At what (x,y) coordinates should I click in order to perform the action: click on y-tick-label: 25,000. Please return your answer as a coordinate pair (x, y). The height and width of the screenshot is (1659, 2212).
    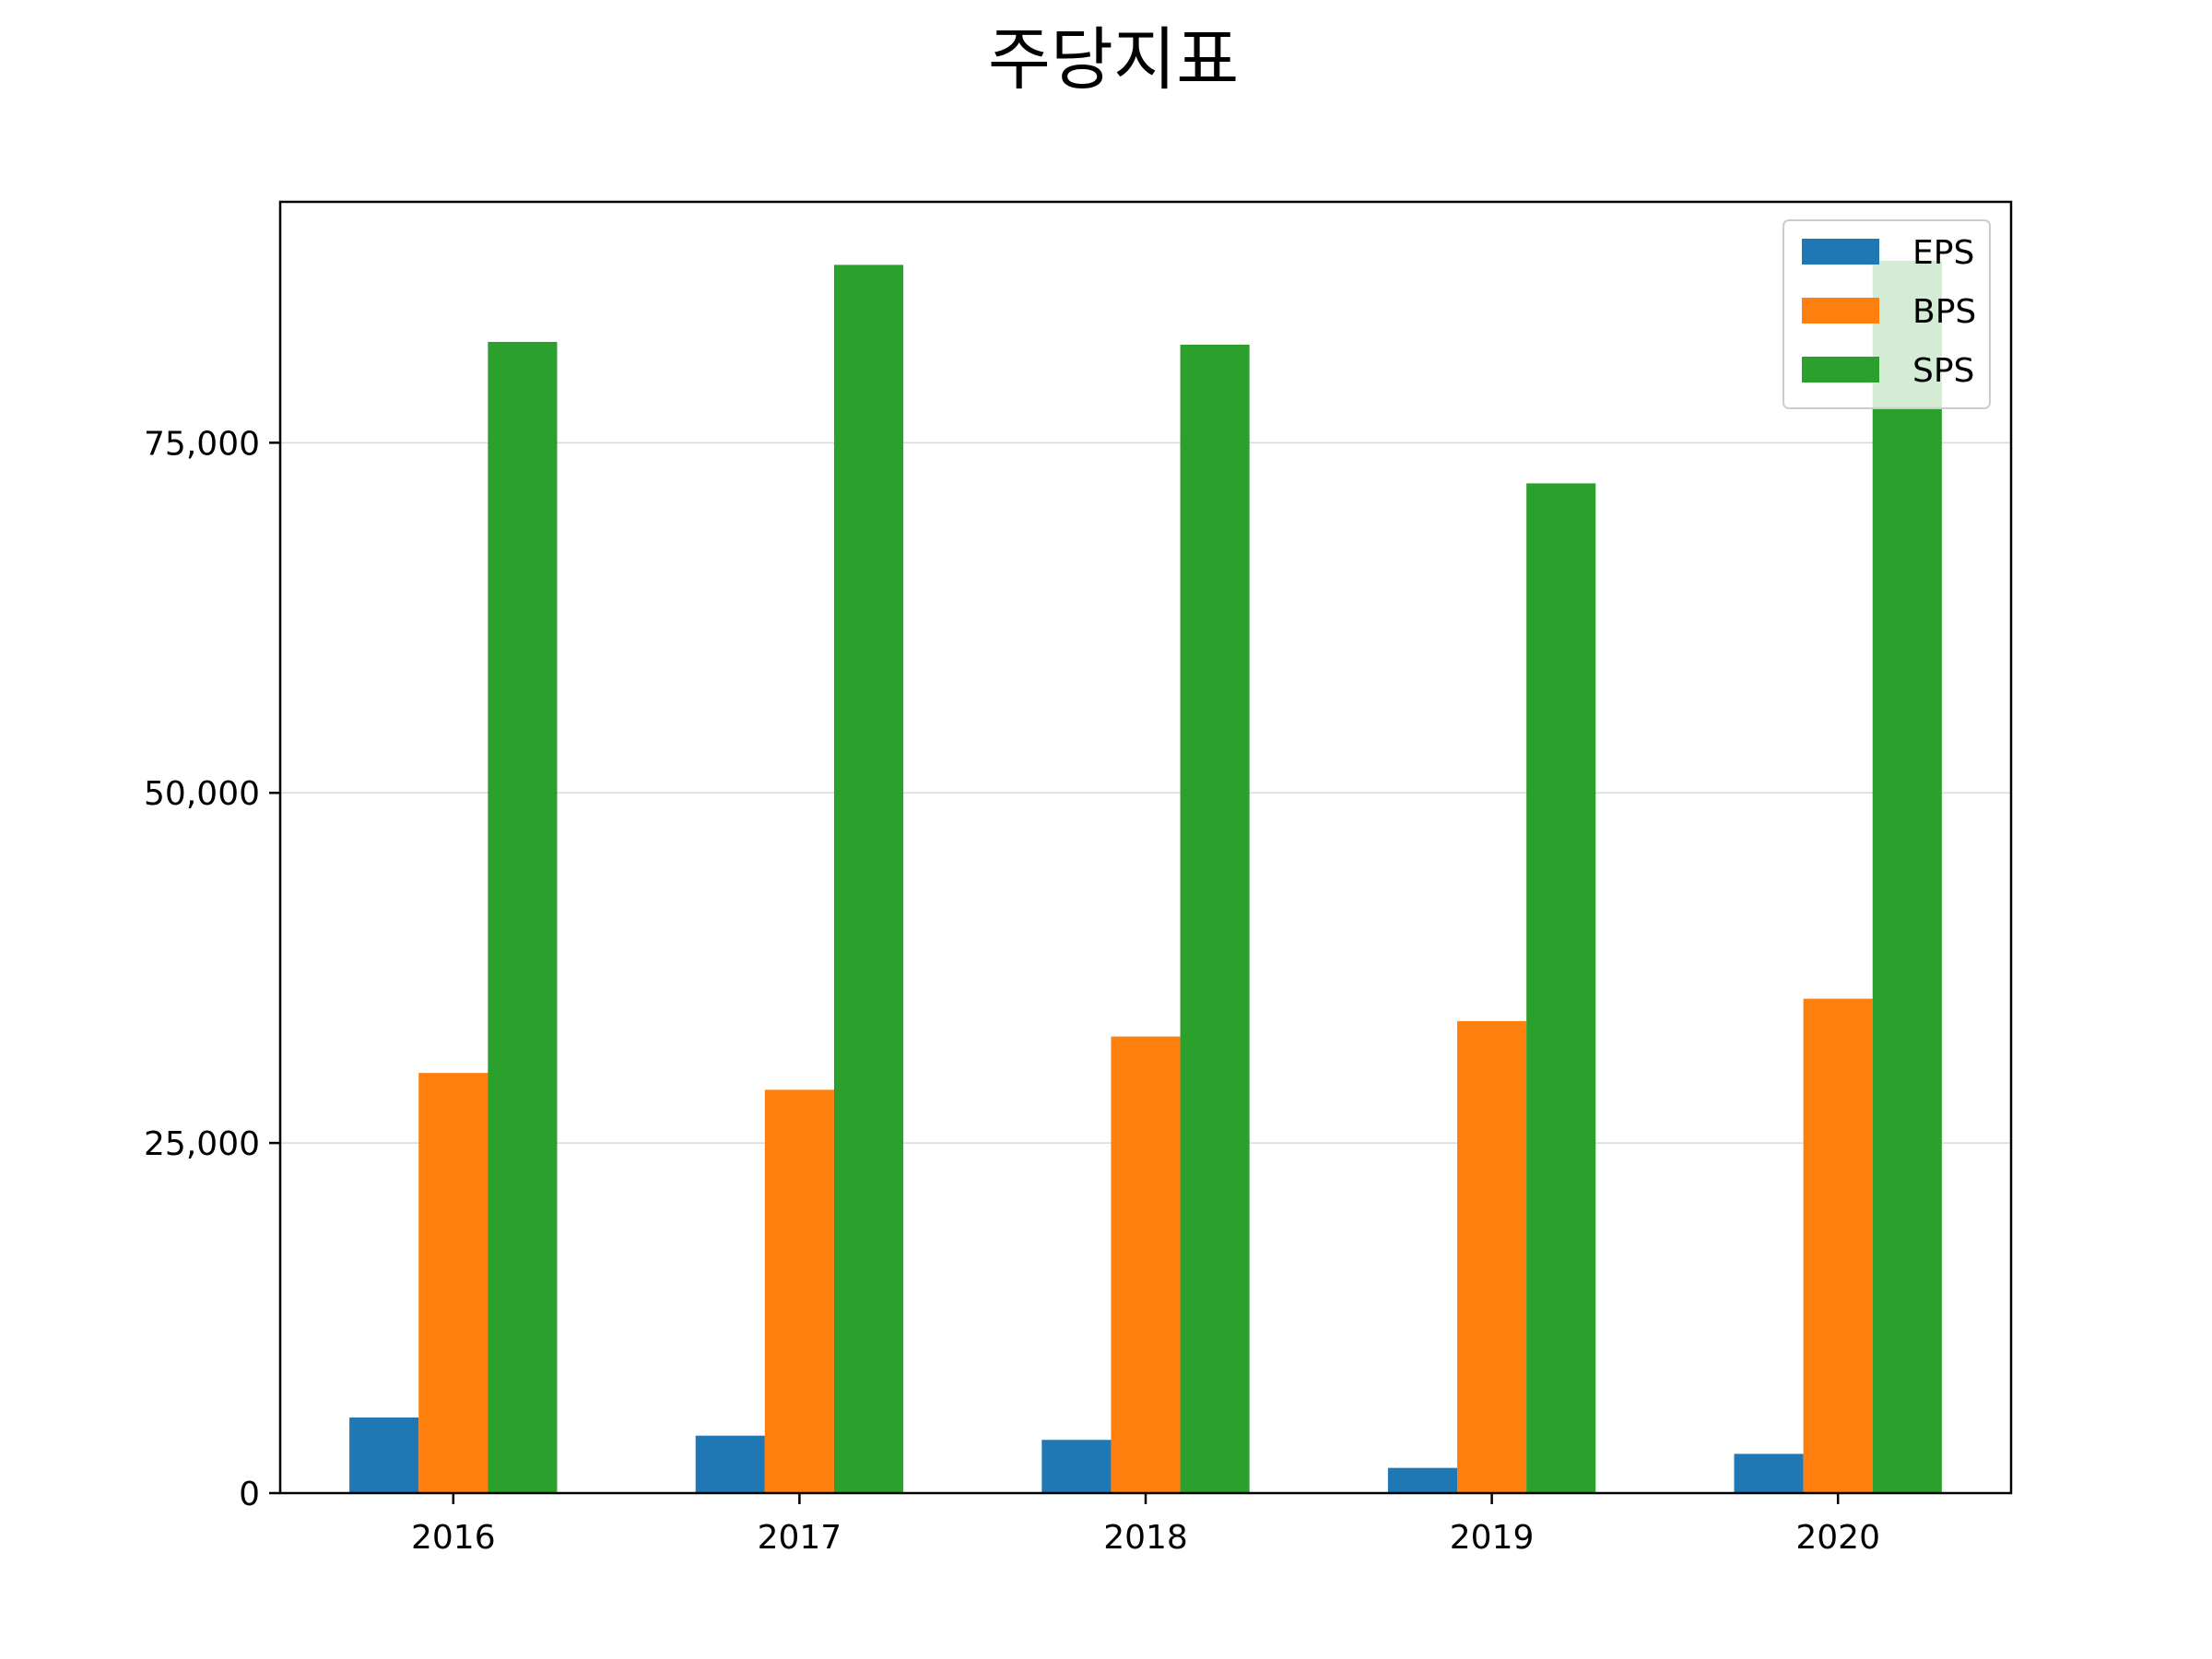
    Looking at the image, I should click on (202, 1144).